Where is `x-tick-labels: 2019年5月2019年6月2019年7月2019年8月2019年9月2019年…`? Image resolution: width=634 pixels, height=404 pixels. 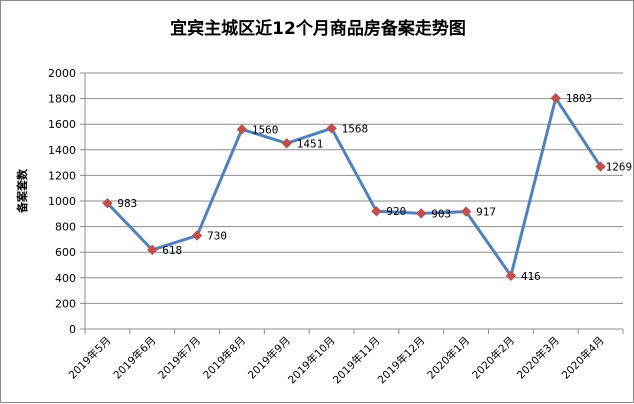 x-tick-labels: 2019年5月2019年6月2019年7月2019年8月2019年9月2019年… is located at coordinates (336, 360).